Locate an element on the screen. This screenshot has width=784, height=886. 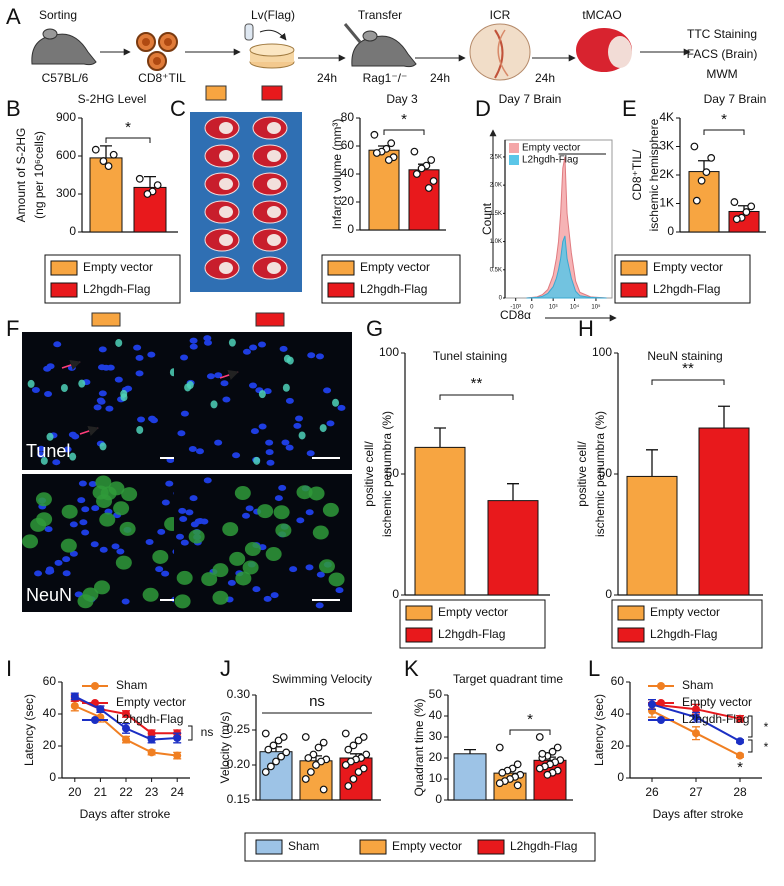
legend-box is located at coordinates (682, 279).